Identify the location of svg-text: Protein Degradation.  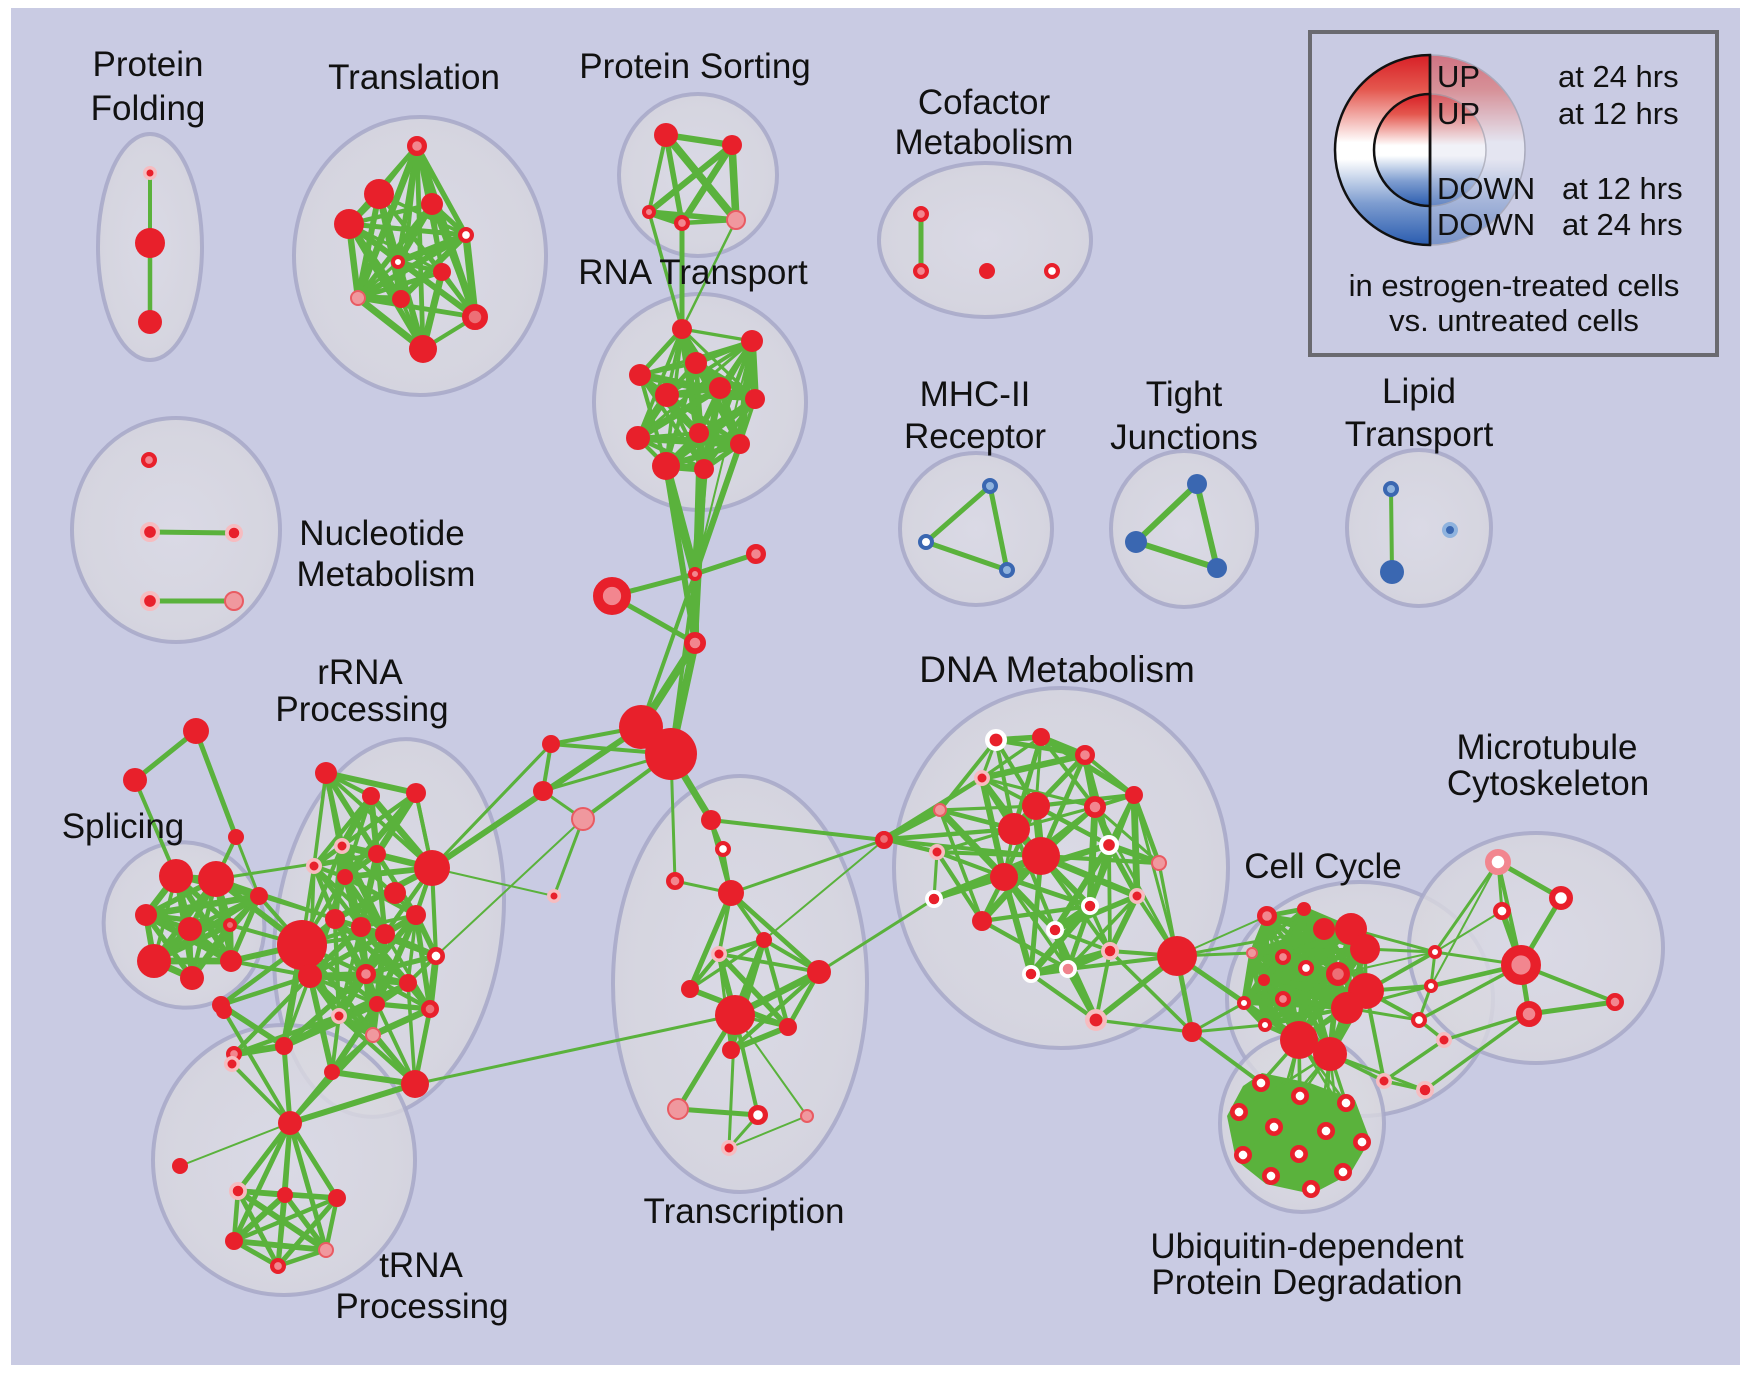
(1306, 1282).